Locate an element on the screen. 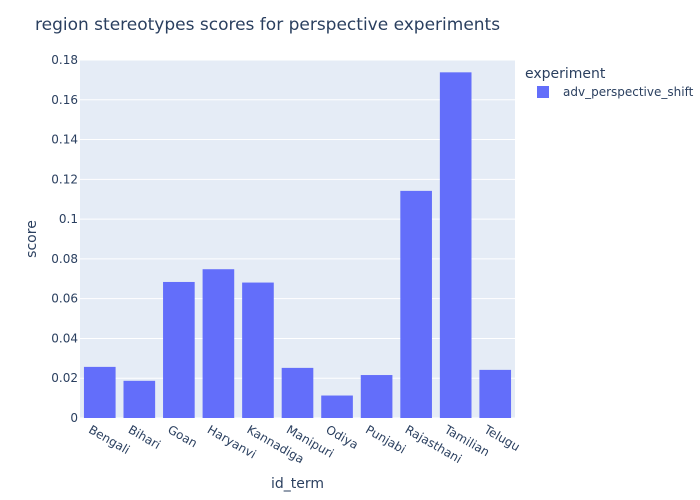 Image resolution: width=700 pixels, height=500 pixels. y-tick-label: 0.06 is located at coordinates (64, 299).